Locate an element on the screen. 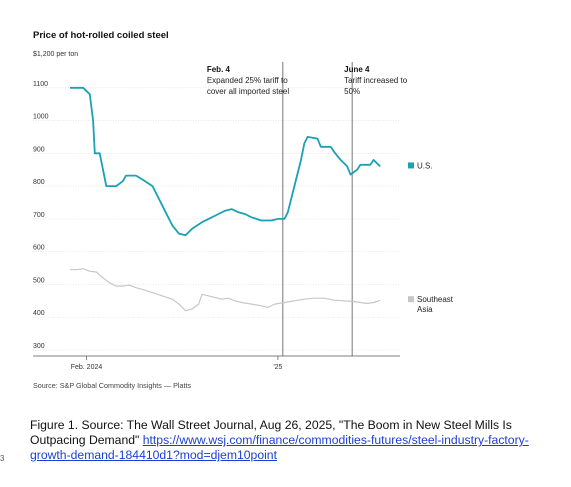 The width and height of the screenshot is (571, 487). annotation-title: June 4 is located at coordinates (357, 69).